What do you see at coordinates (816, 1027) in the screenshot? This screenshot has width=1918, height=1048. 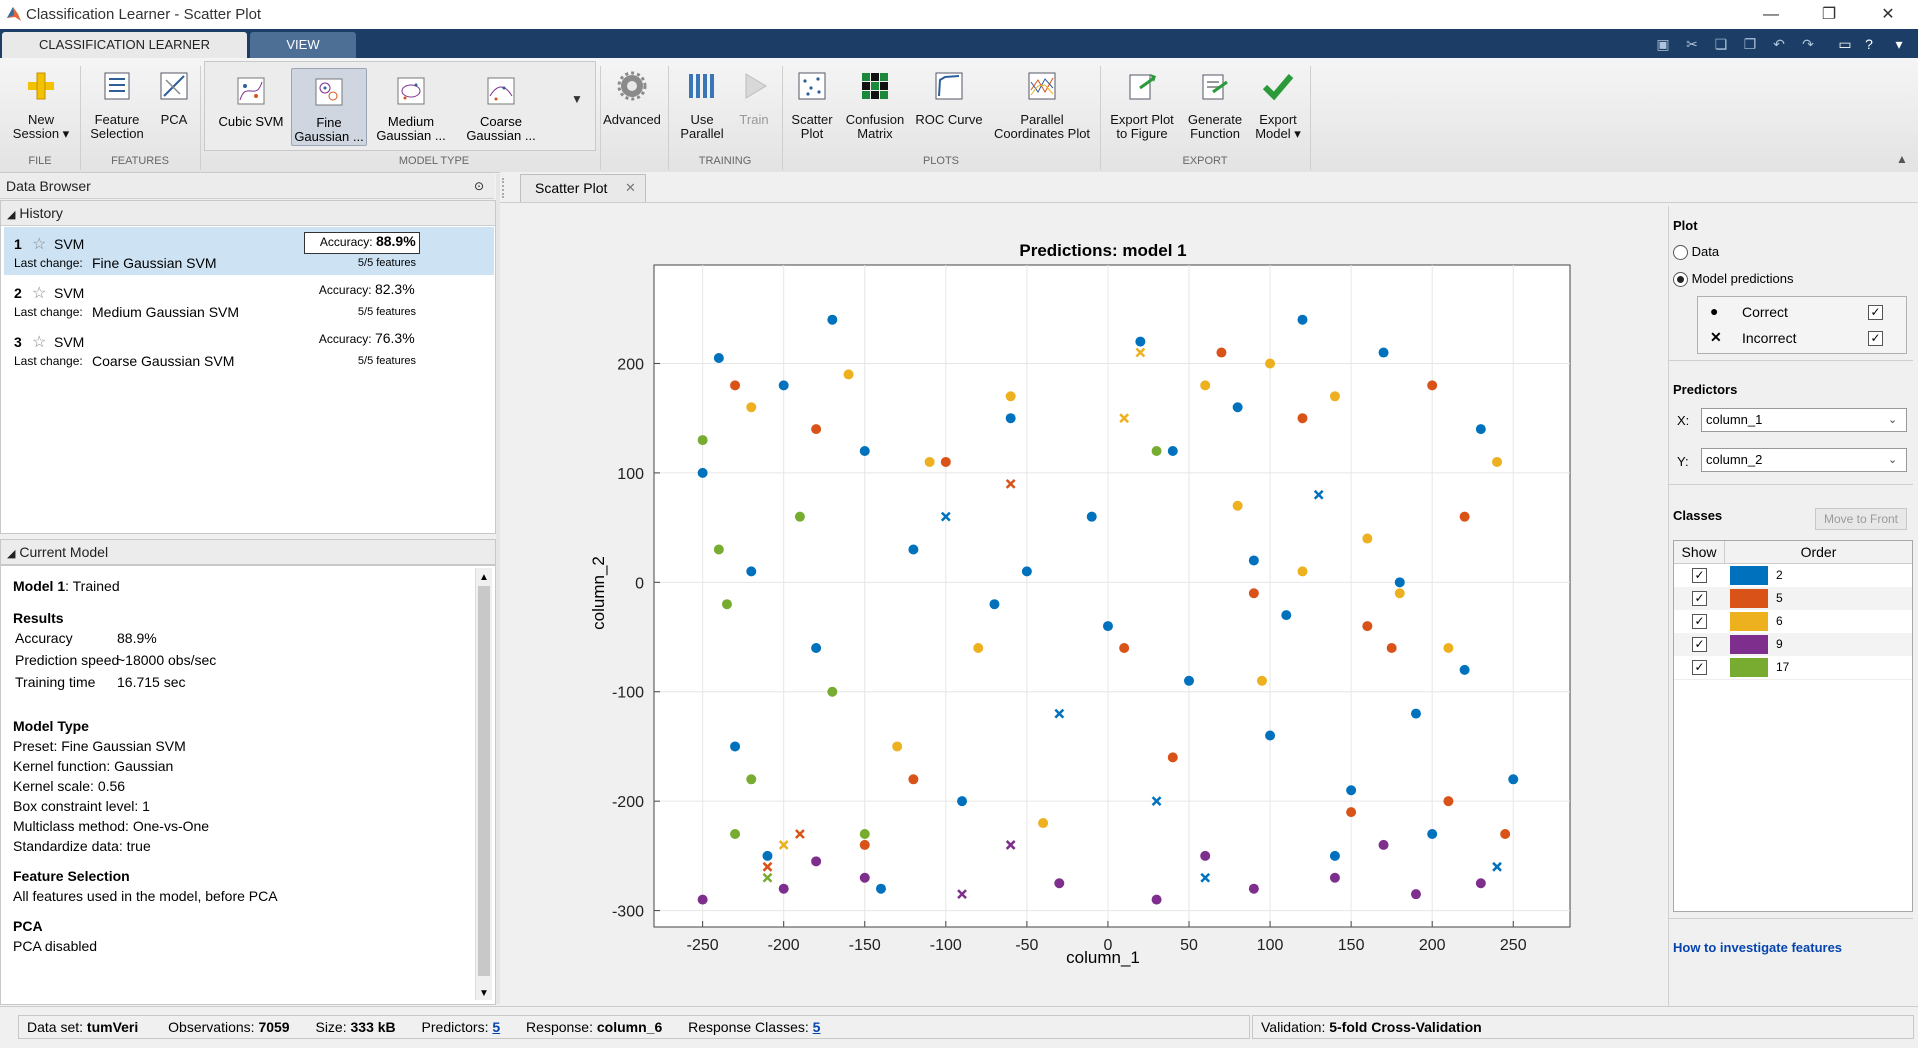 I see `response-classes-link: 5` at bounding box center [816, 1027].